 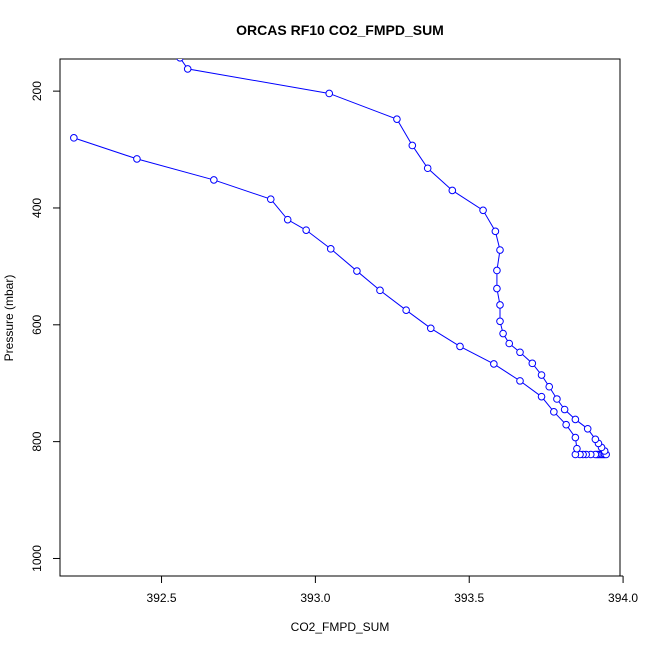 I want to click on y-axis: 200 400 600 800 1000, so click(x=45, y=326).